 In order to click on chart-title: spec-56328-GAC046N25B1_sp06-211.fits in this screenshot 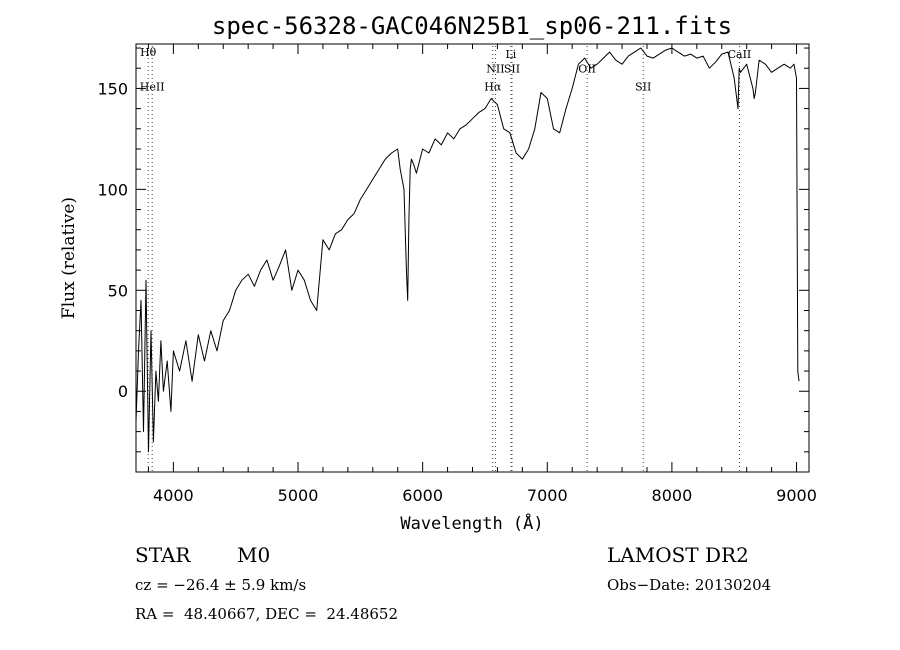, I will do `click(472, 26)`.